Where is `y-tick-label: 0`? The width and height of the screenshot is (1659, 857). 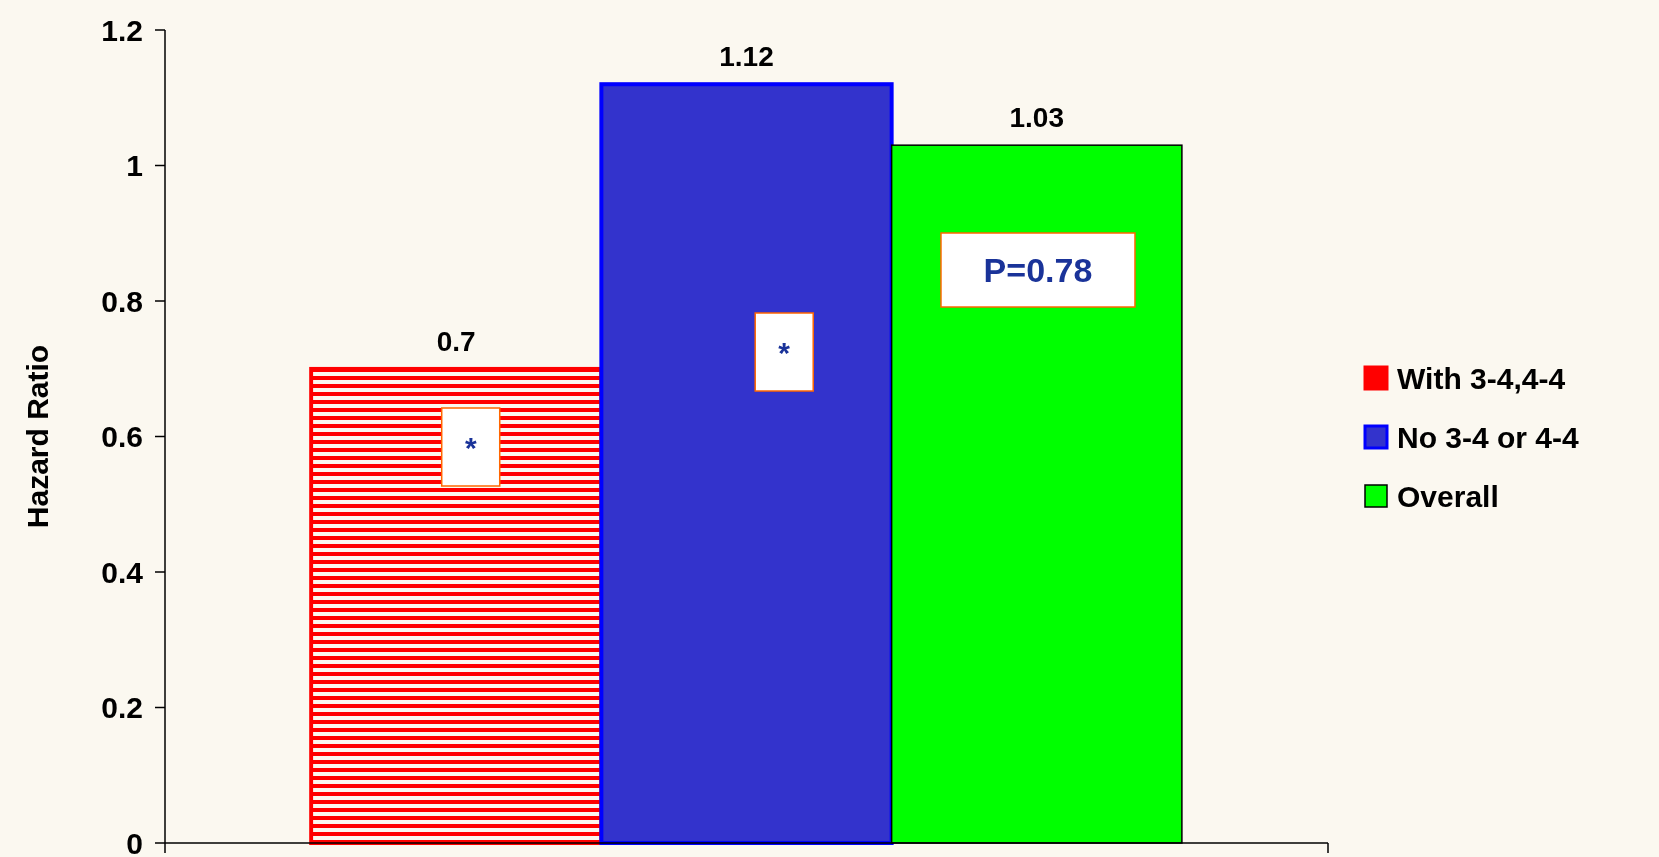 y-tick-label: 0 is located at coordinates (134, 841).